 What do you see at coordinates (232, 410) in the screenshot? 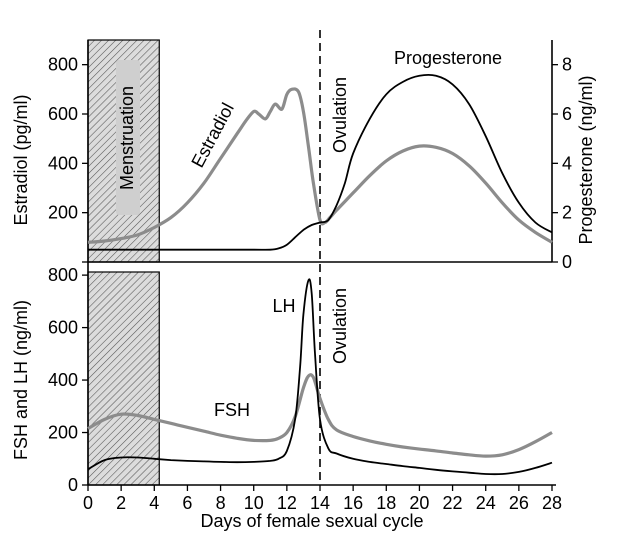
I see `fsh-label: FSH` at bounding box center [232, 410].